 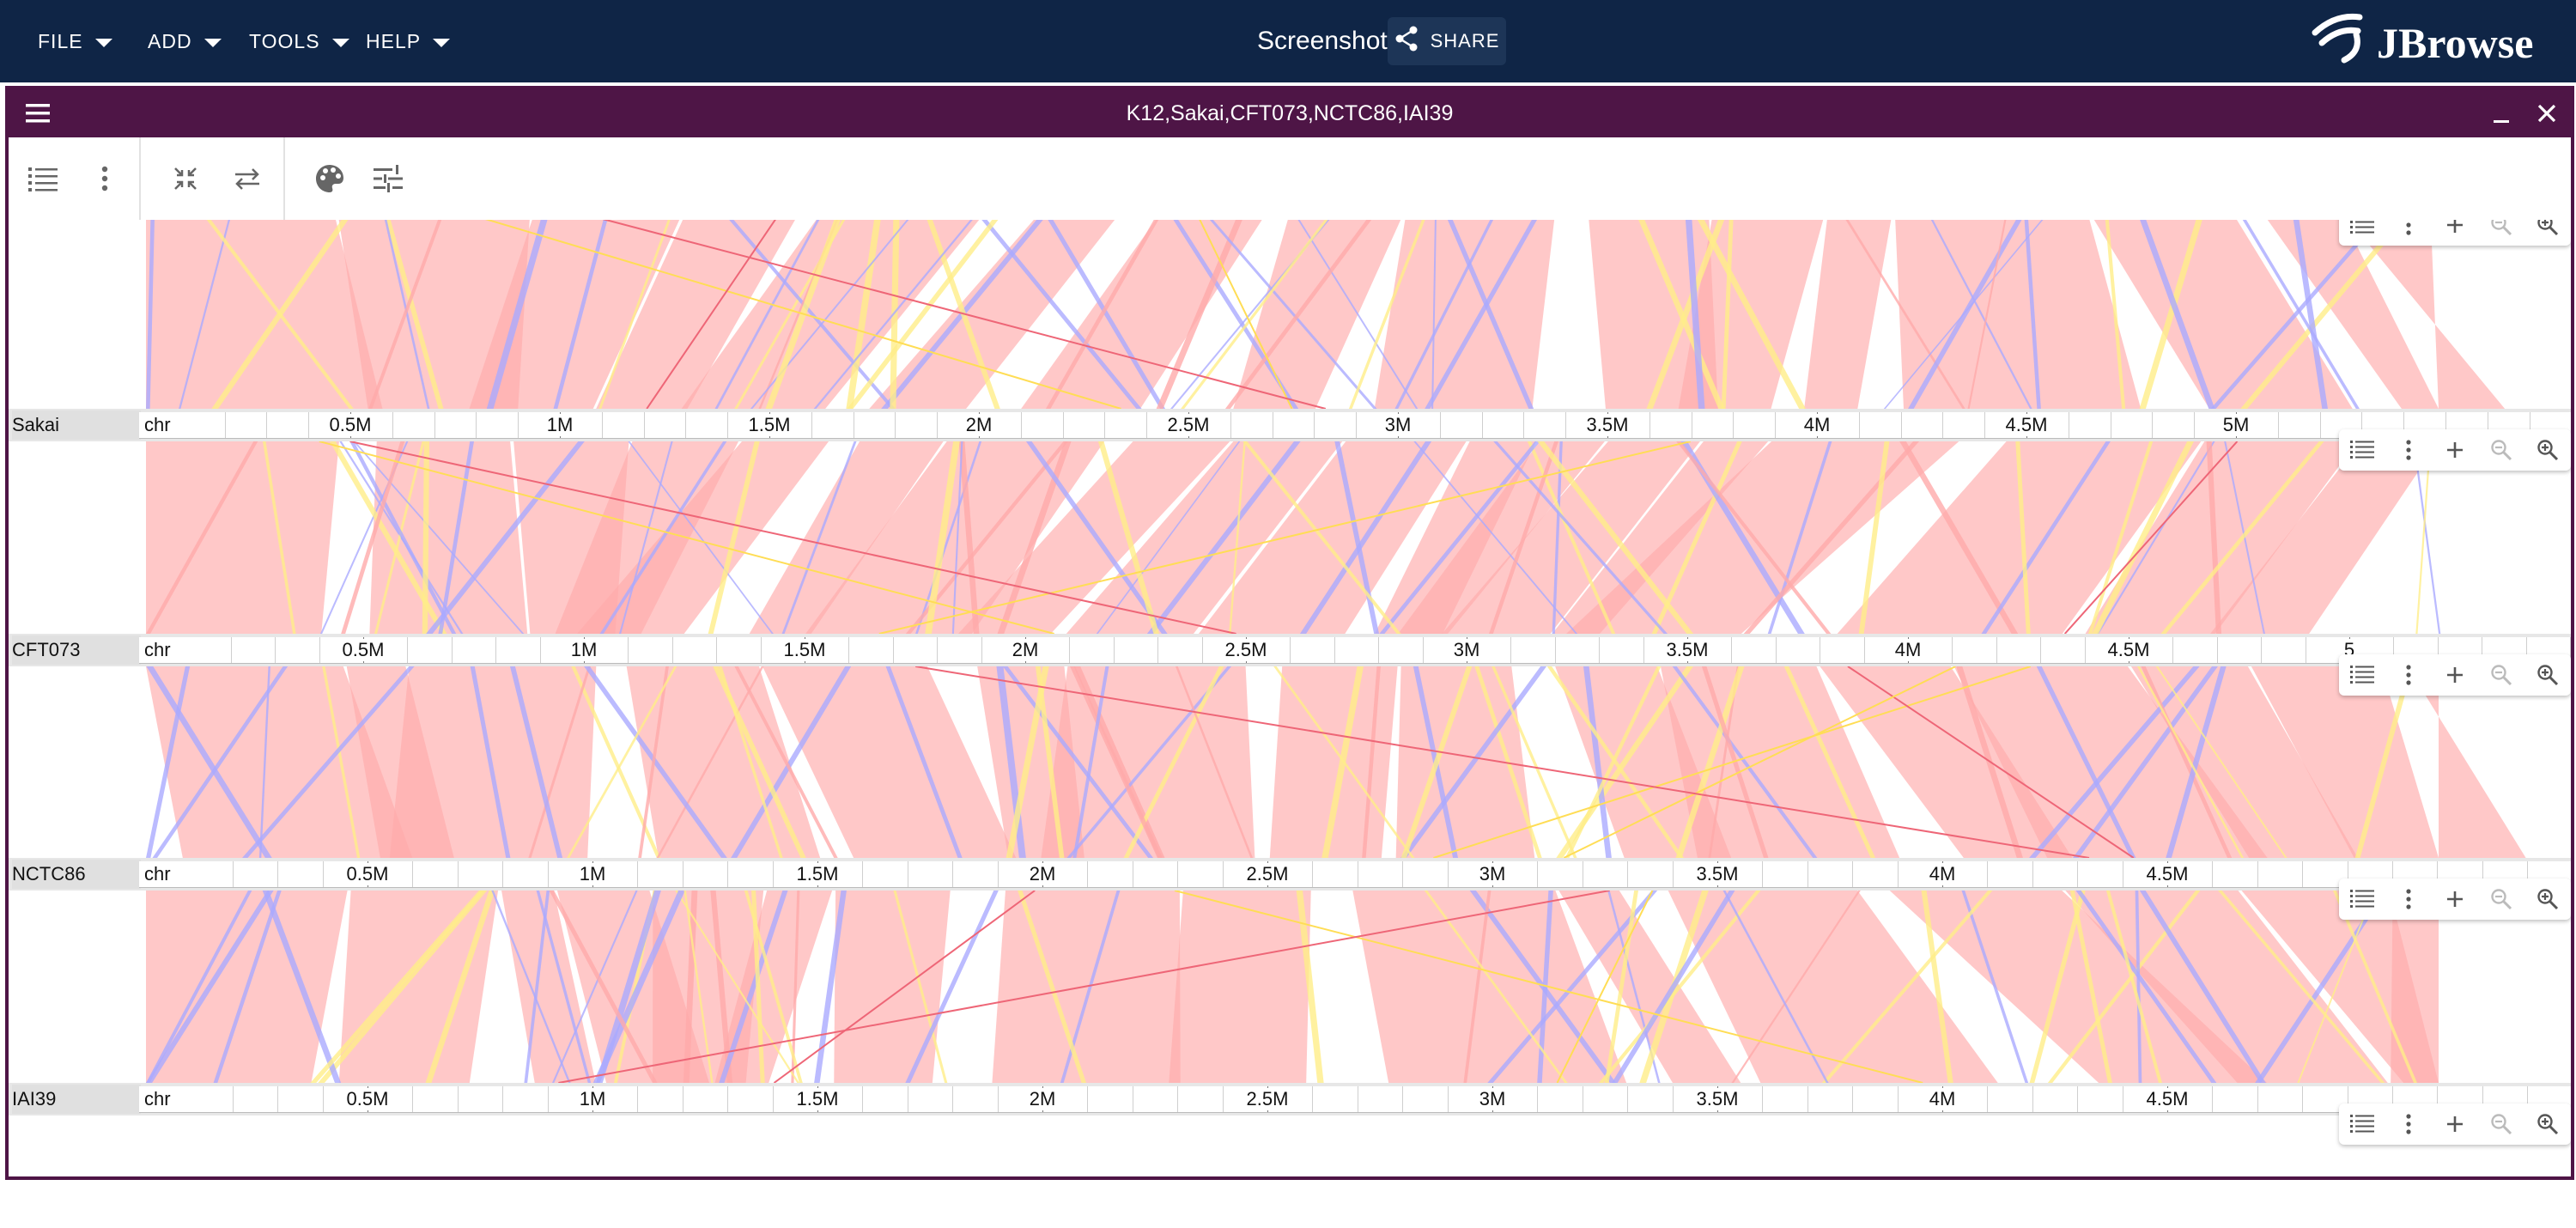 What do you see at coordinates (2501, 231) in the screenshot?
I see `zoom-out-button` at bounding box center [2501, 231].